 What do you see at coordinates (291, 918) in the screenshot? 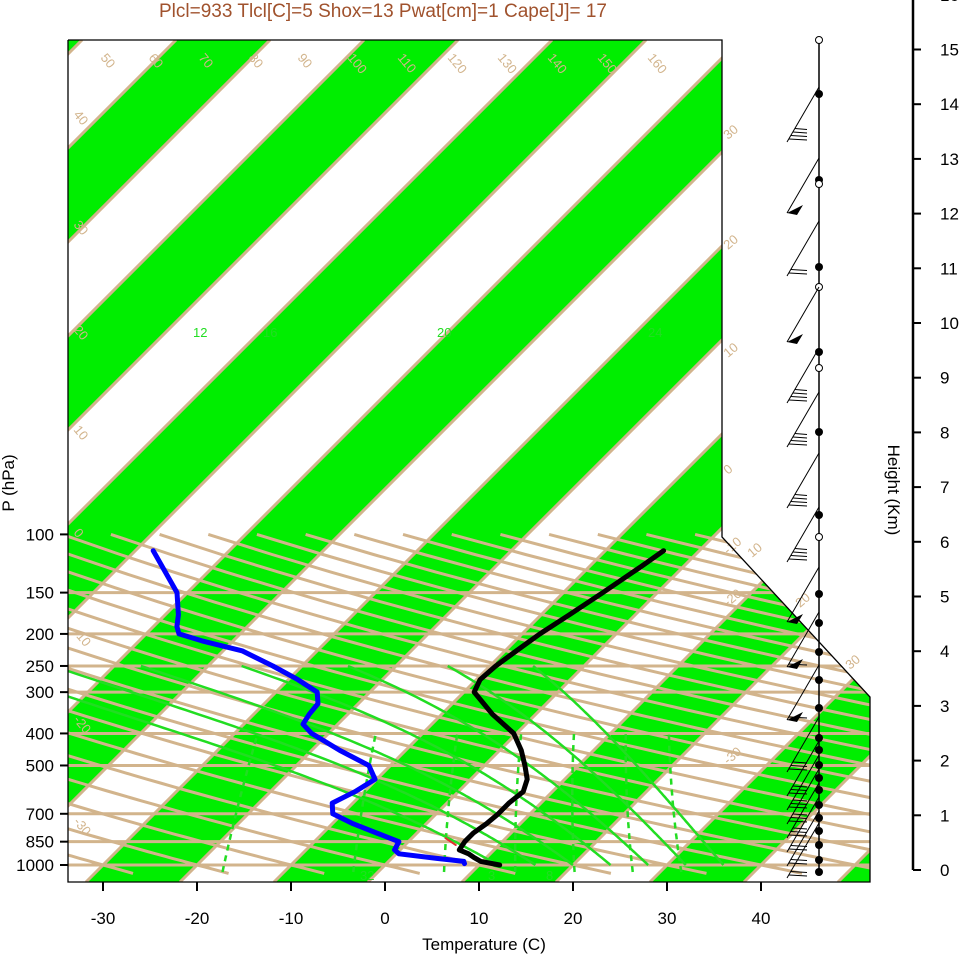
I see `x-tick-label: -10` at bounding box center [291, 918].